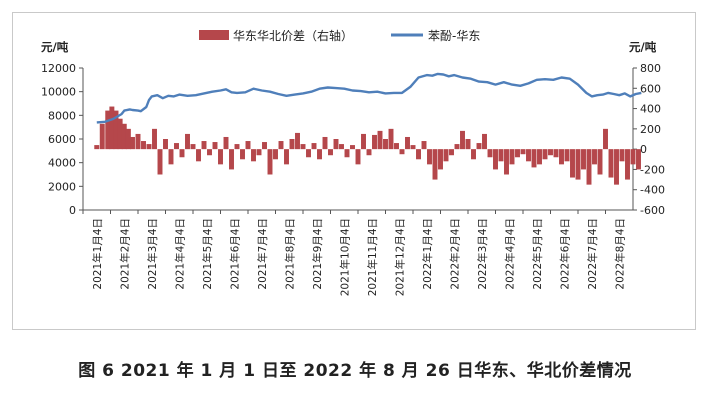  What do you see at coordinates (427, 254) in the screenshot?
I see `x-tick-label: 2022年1月4日` at bounding box center [427, 254].